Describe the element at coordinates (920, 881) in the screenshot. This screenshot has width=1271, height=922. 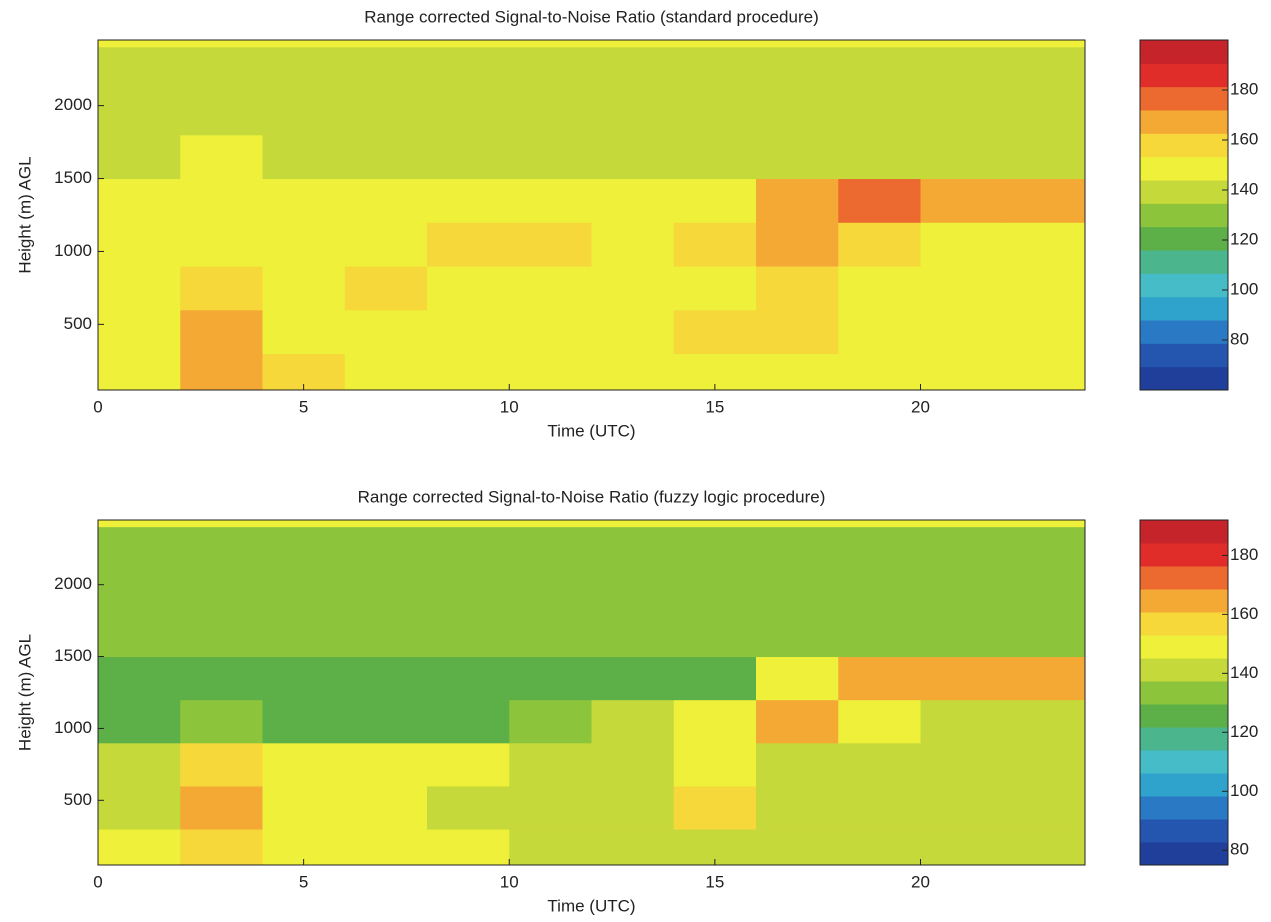
I see `x-tick-label: 20` at that location.